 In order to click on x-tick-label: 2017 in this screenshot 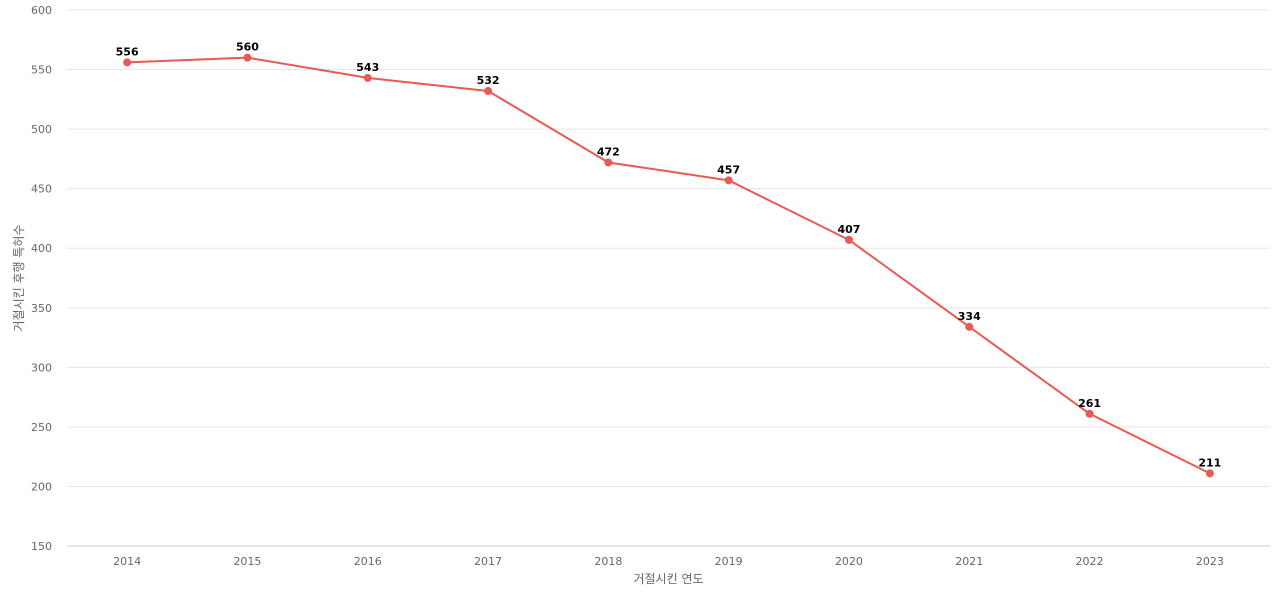, I will do `click(488, 561)`.